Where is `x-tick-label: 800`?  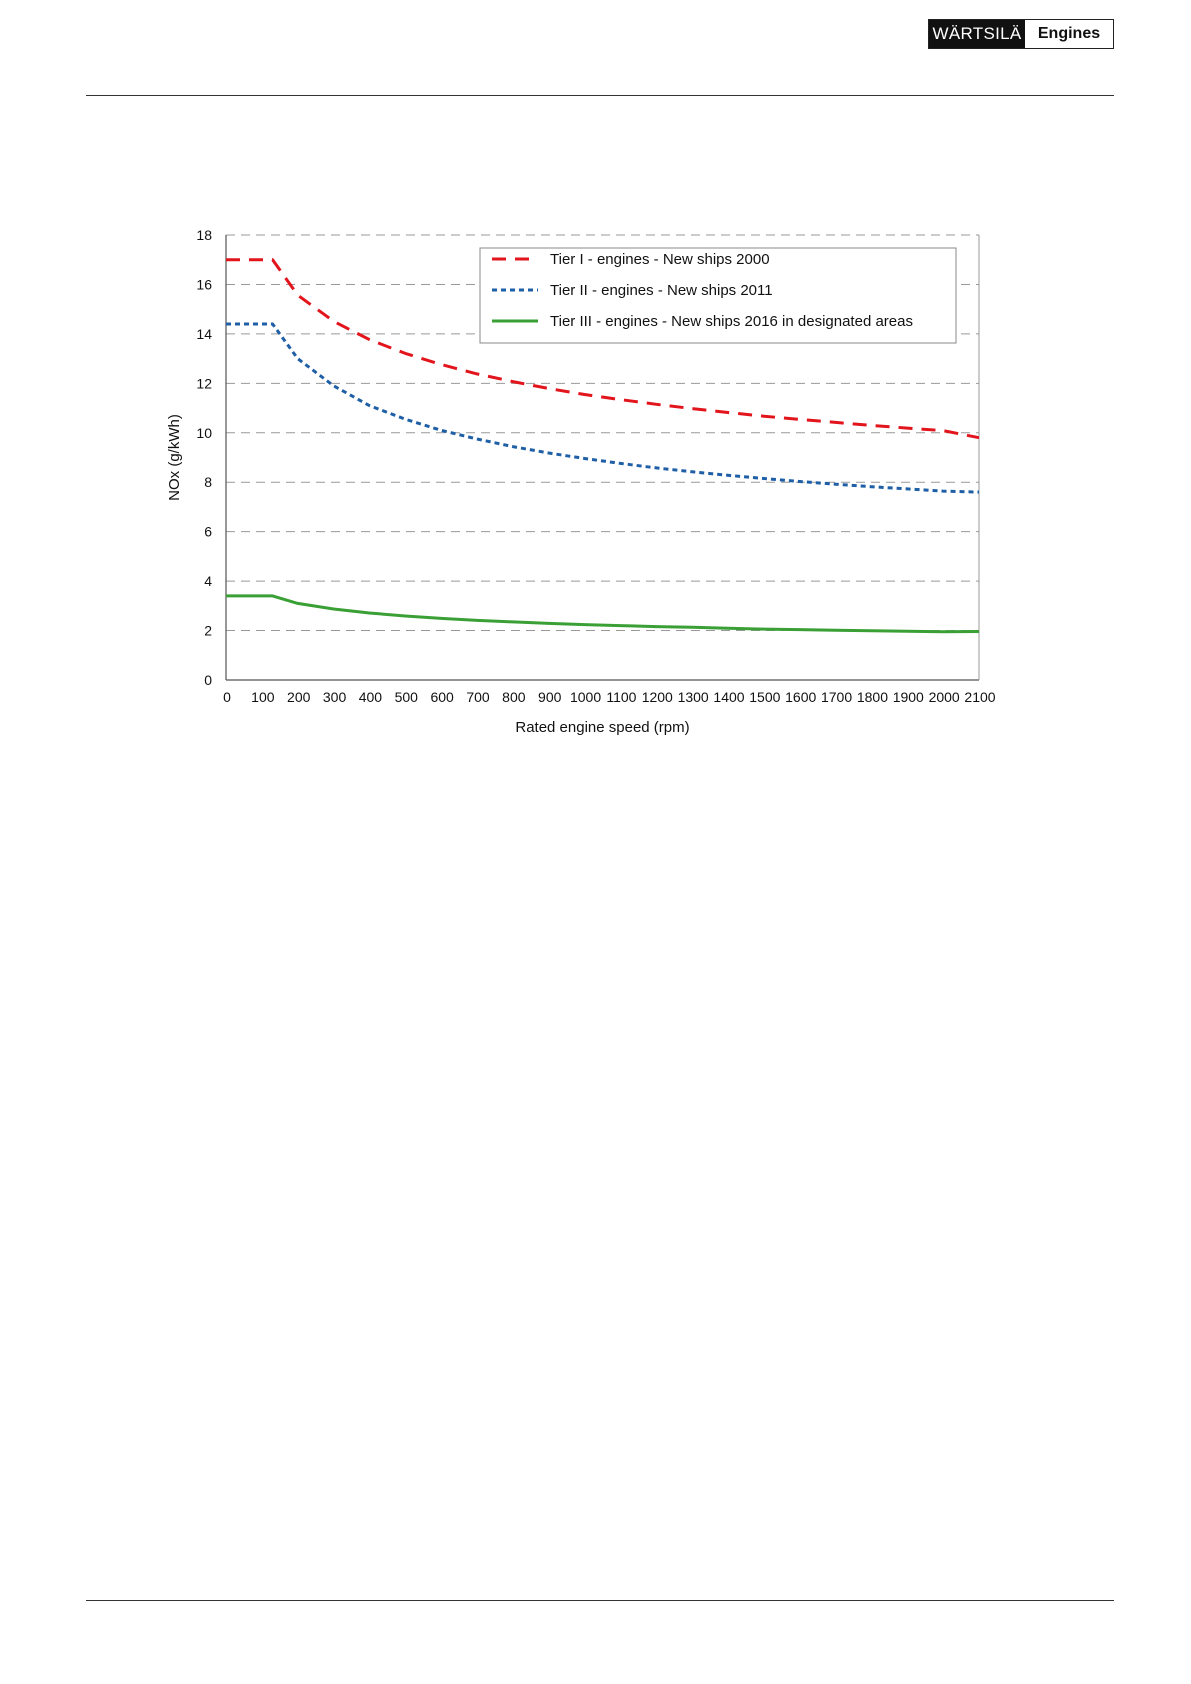 x-tick-label: 800 is located at coordinates (514, 697).